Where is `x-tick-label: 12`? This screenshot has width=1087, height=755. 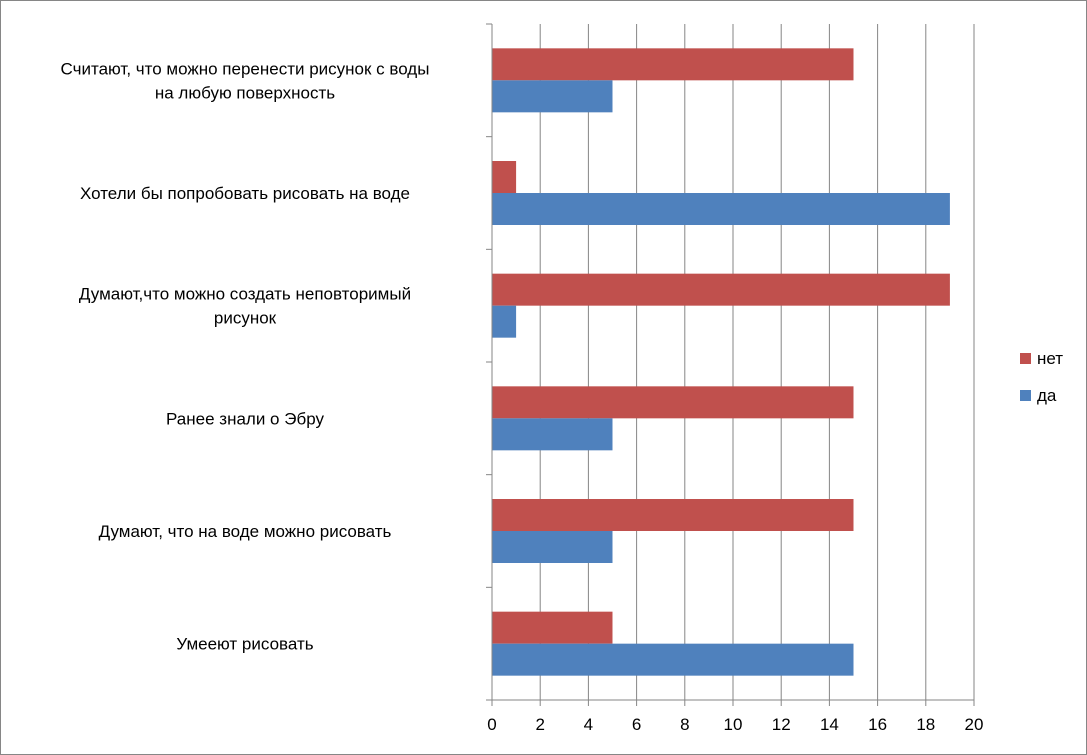 x-tick-label: 12 is located at coordinates (781, 724).